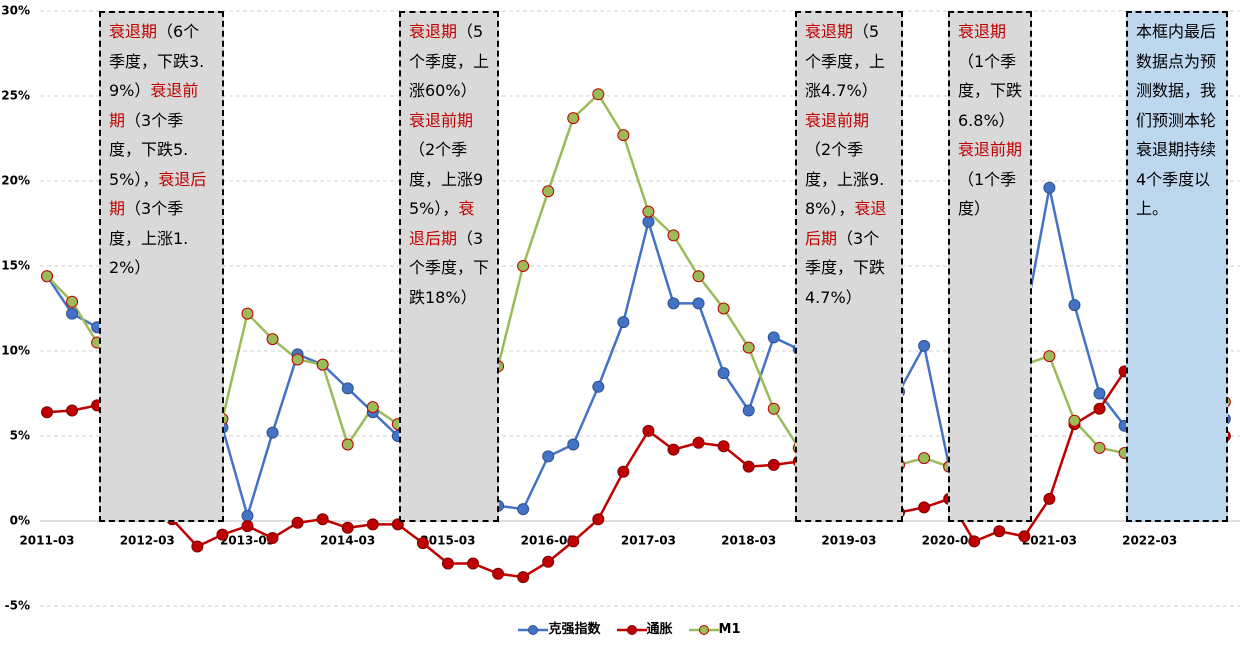  I want to click on y-tick-label: 5%, so click(20, 436).